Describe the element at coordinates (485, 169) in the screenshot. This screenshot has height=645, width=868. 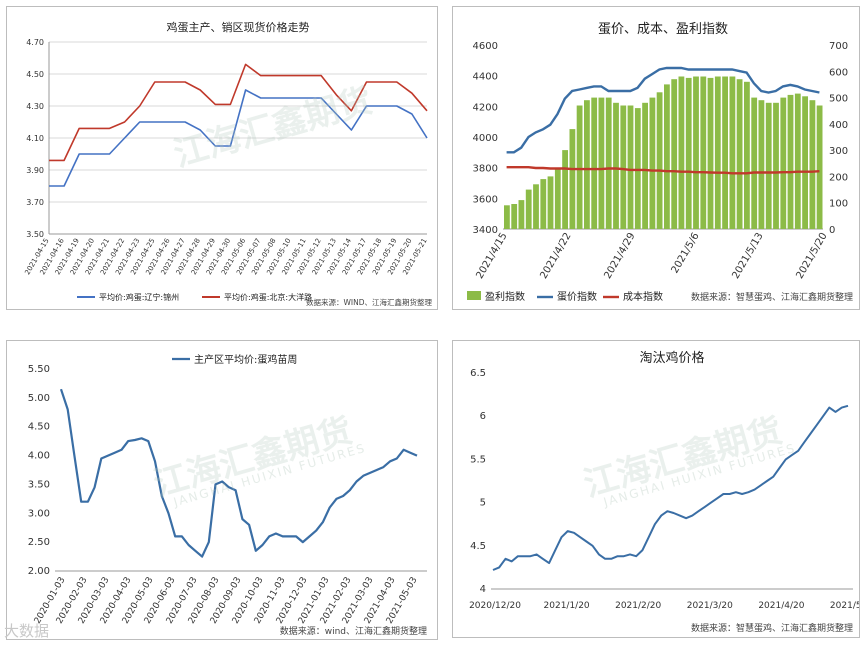
I see `y-left-tick-label: 3800` at that location.